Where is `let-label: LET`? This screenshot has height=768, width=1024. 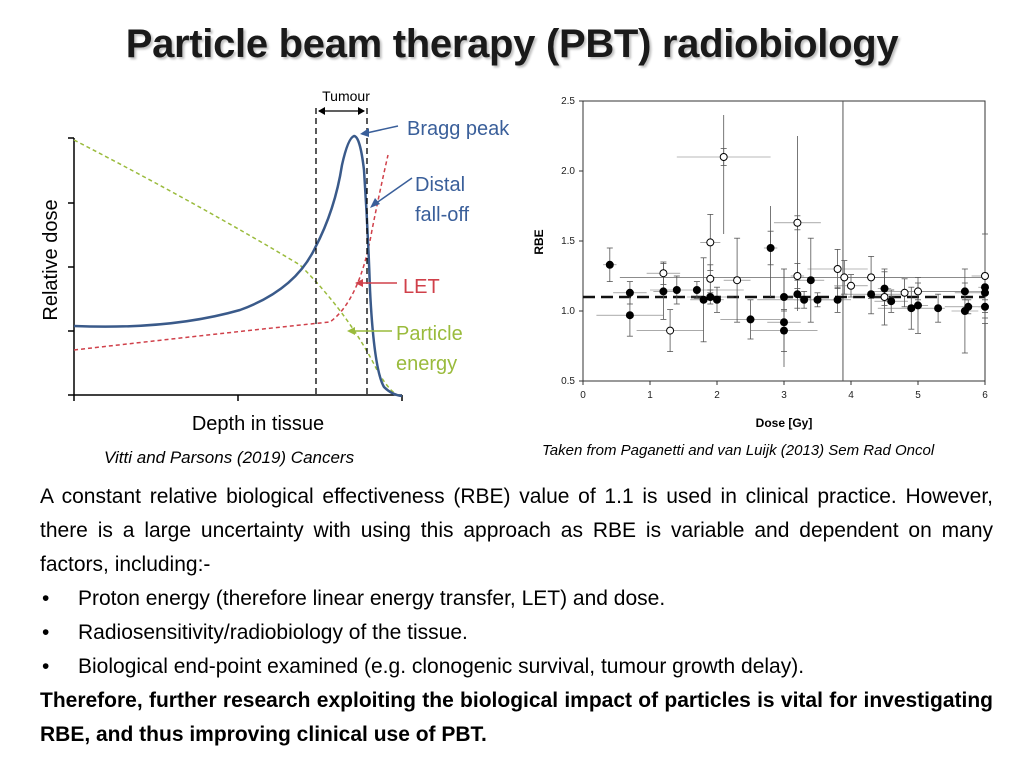 let-label: LET is located at coordinates (421, 287).